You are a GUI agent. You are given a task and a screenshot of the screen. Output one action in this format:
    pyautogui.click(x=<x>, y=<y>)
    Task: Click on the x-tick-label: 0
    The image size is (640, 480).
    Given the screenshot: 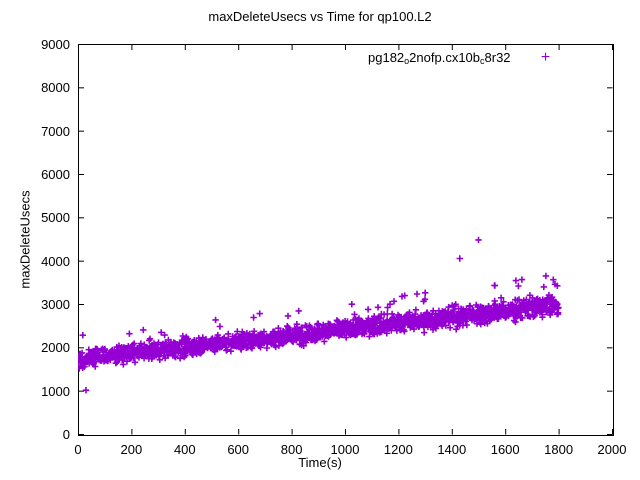 What is the action you would take?
    pyautogui.click(x=78, y=449)
    